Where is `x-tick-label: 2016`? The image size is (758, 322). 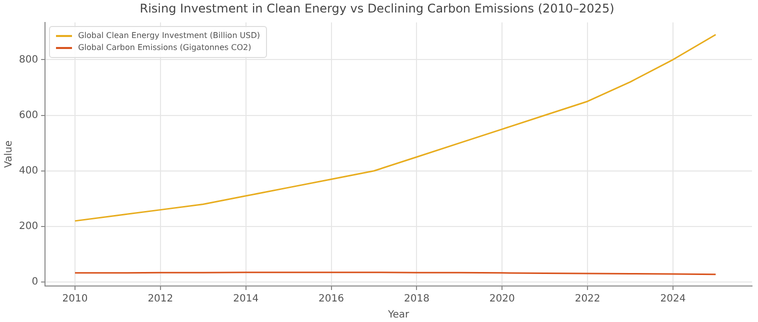
x-tick-label: 2016 is located at coordinates (331, 299).